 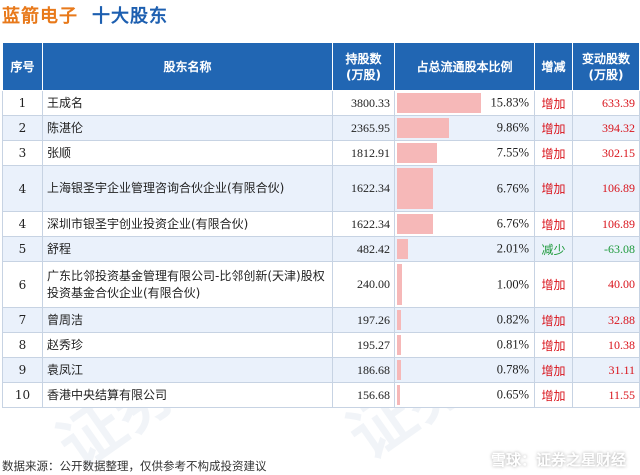 I want to click on rank-cell: 8, so click(x=22, y=345).